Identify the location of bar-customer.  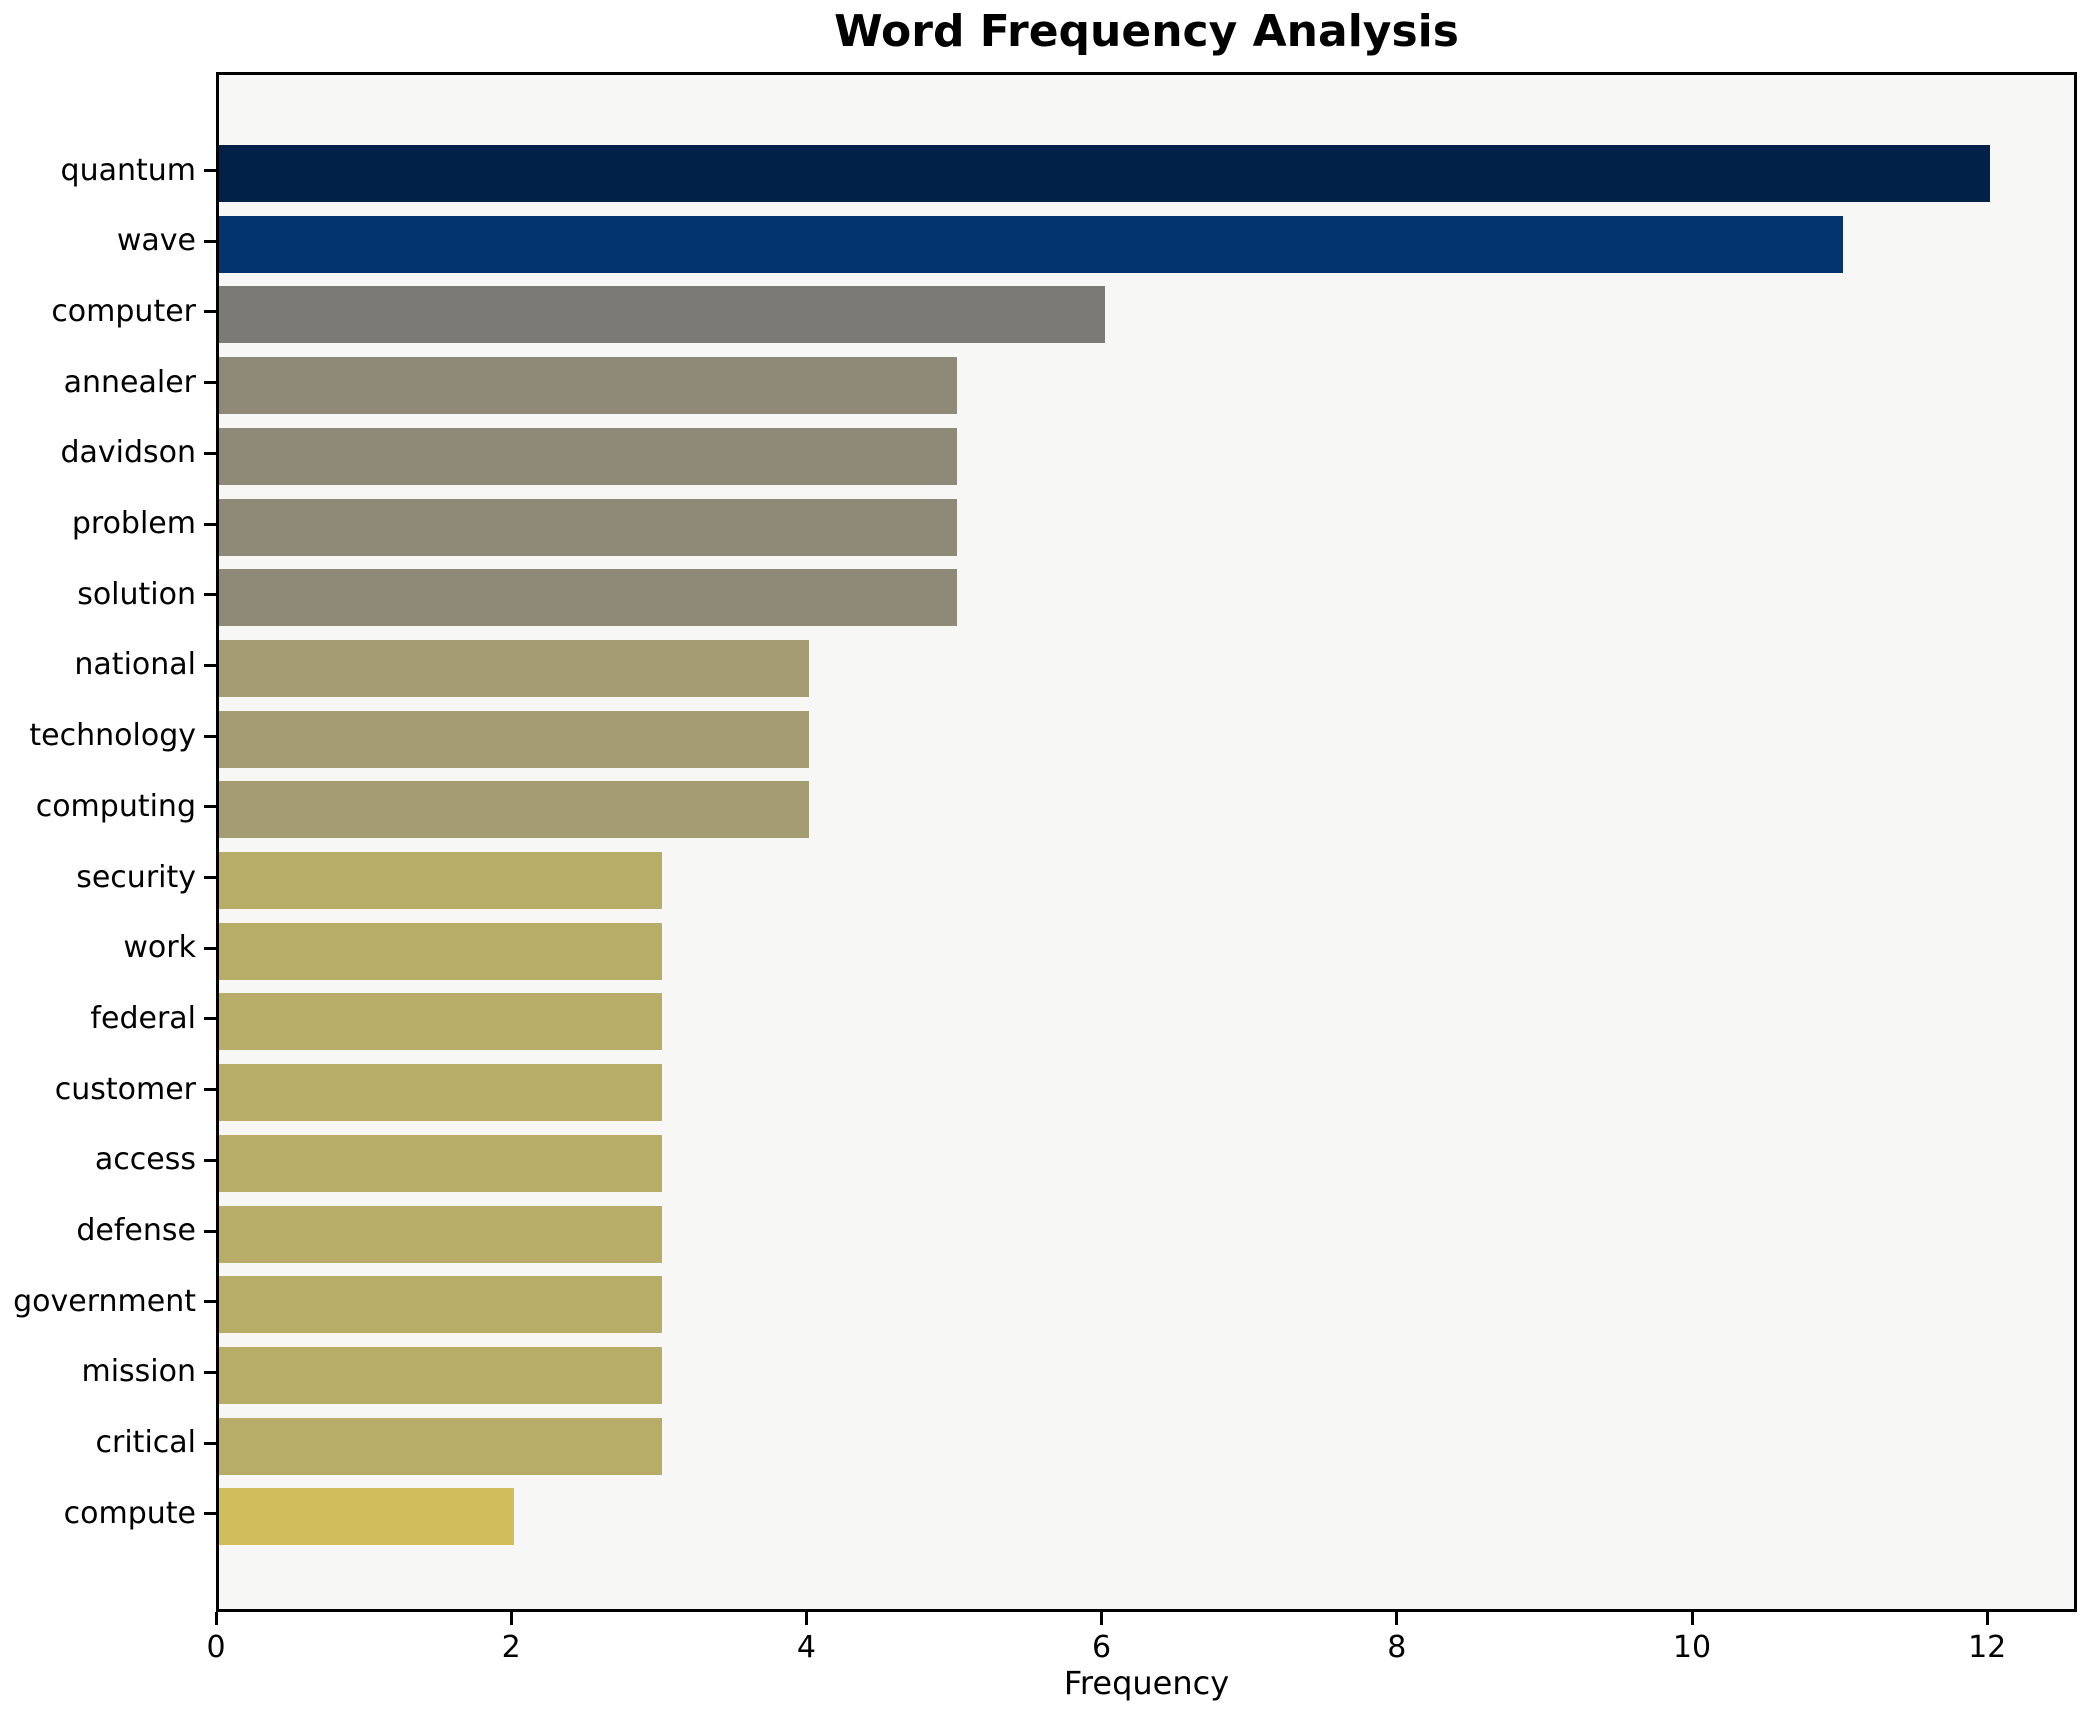
(440, 1093).